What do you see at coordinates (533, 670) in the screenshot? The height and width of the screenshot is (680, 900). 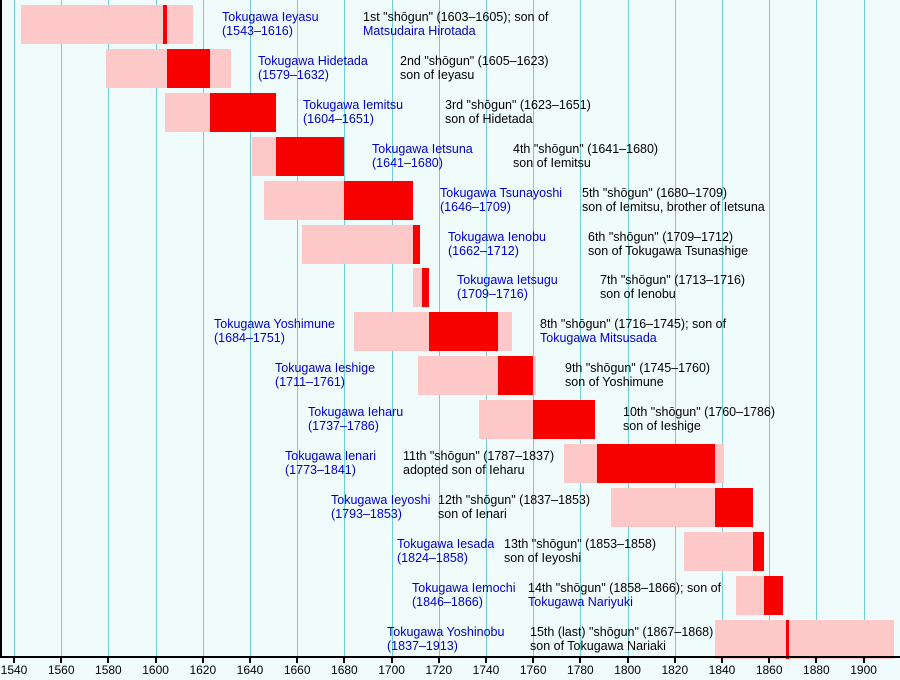 I see `axis-tick-label-1760: 1760` at bounding box center [533, 670].